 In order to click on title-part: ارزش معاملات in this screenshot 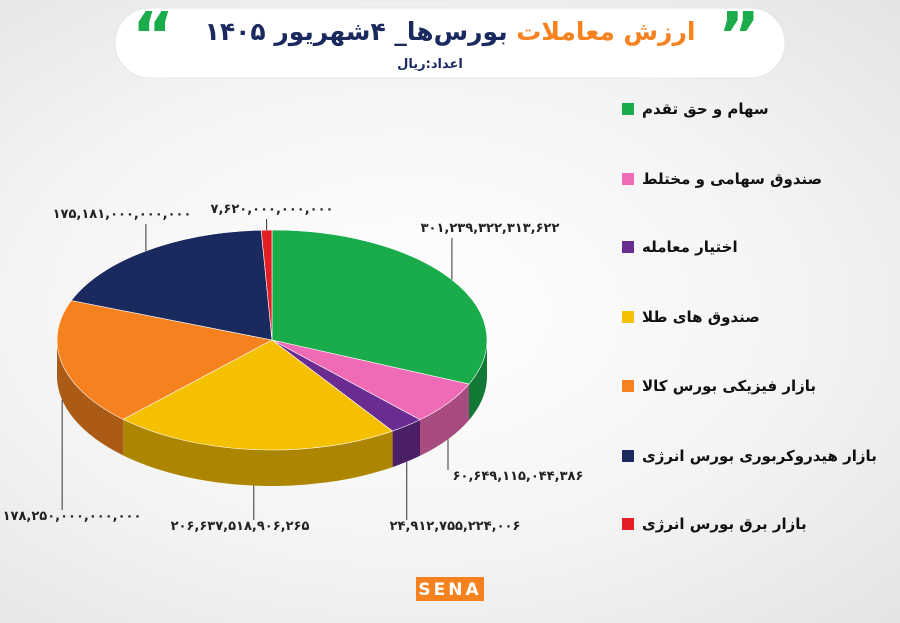, I will do `click(605, 31)`.